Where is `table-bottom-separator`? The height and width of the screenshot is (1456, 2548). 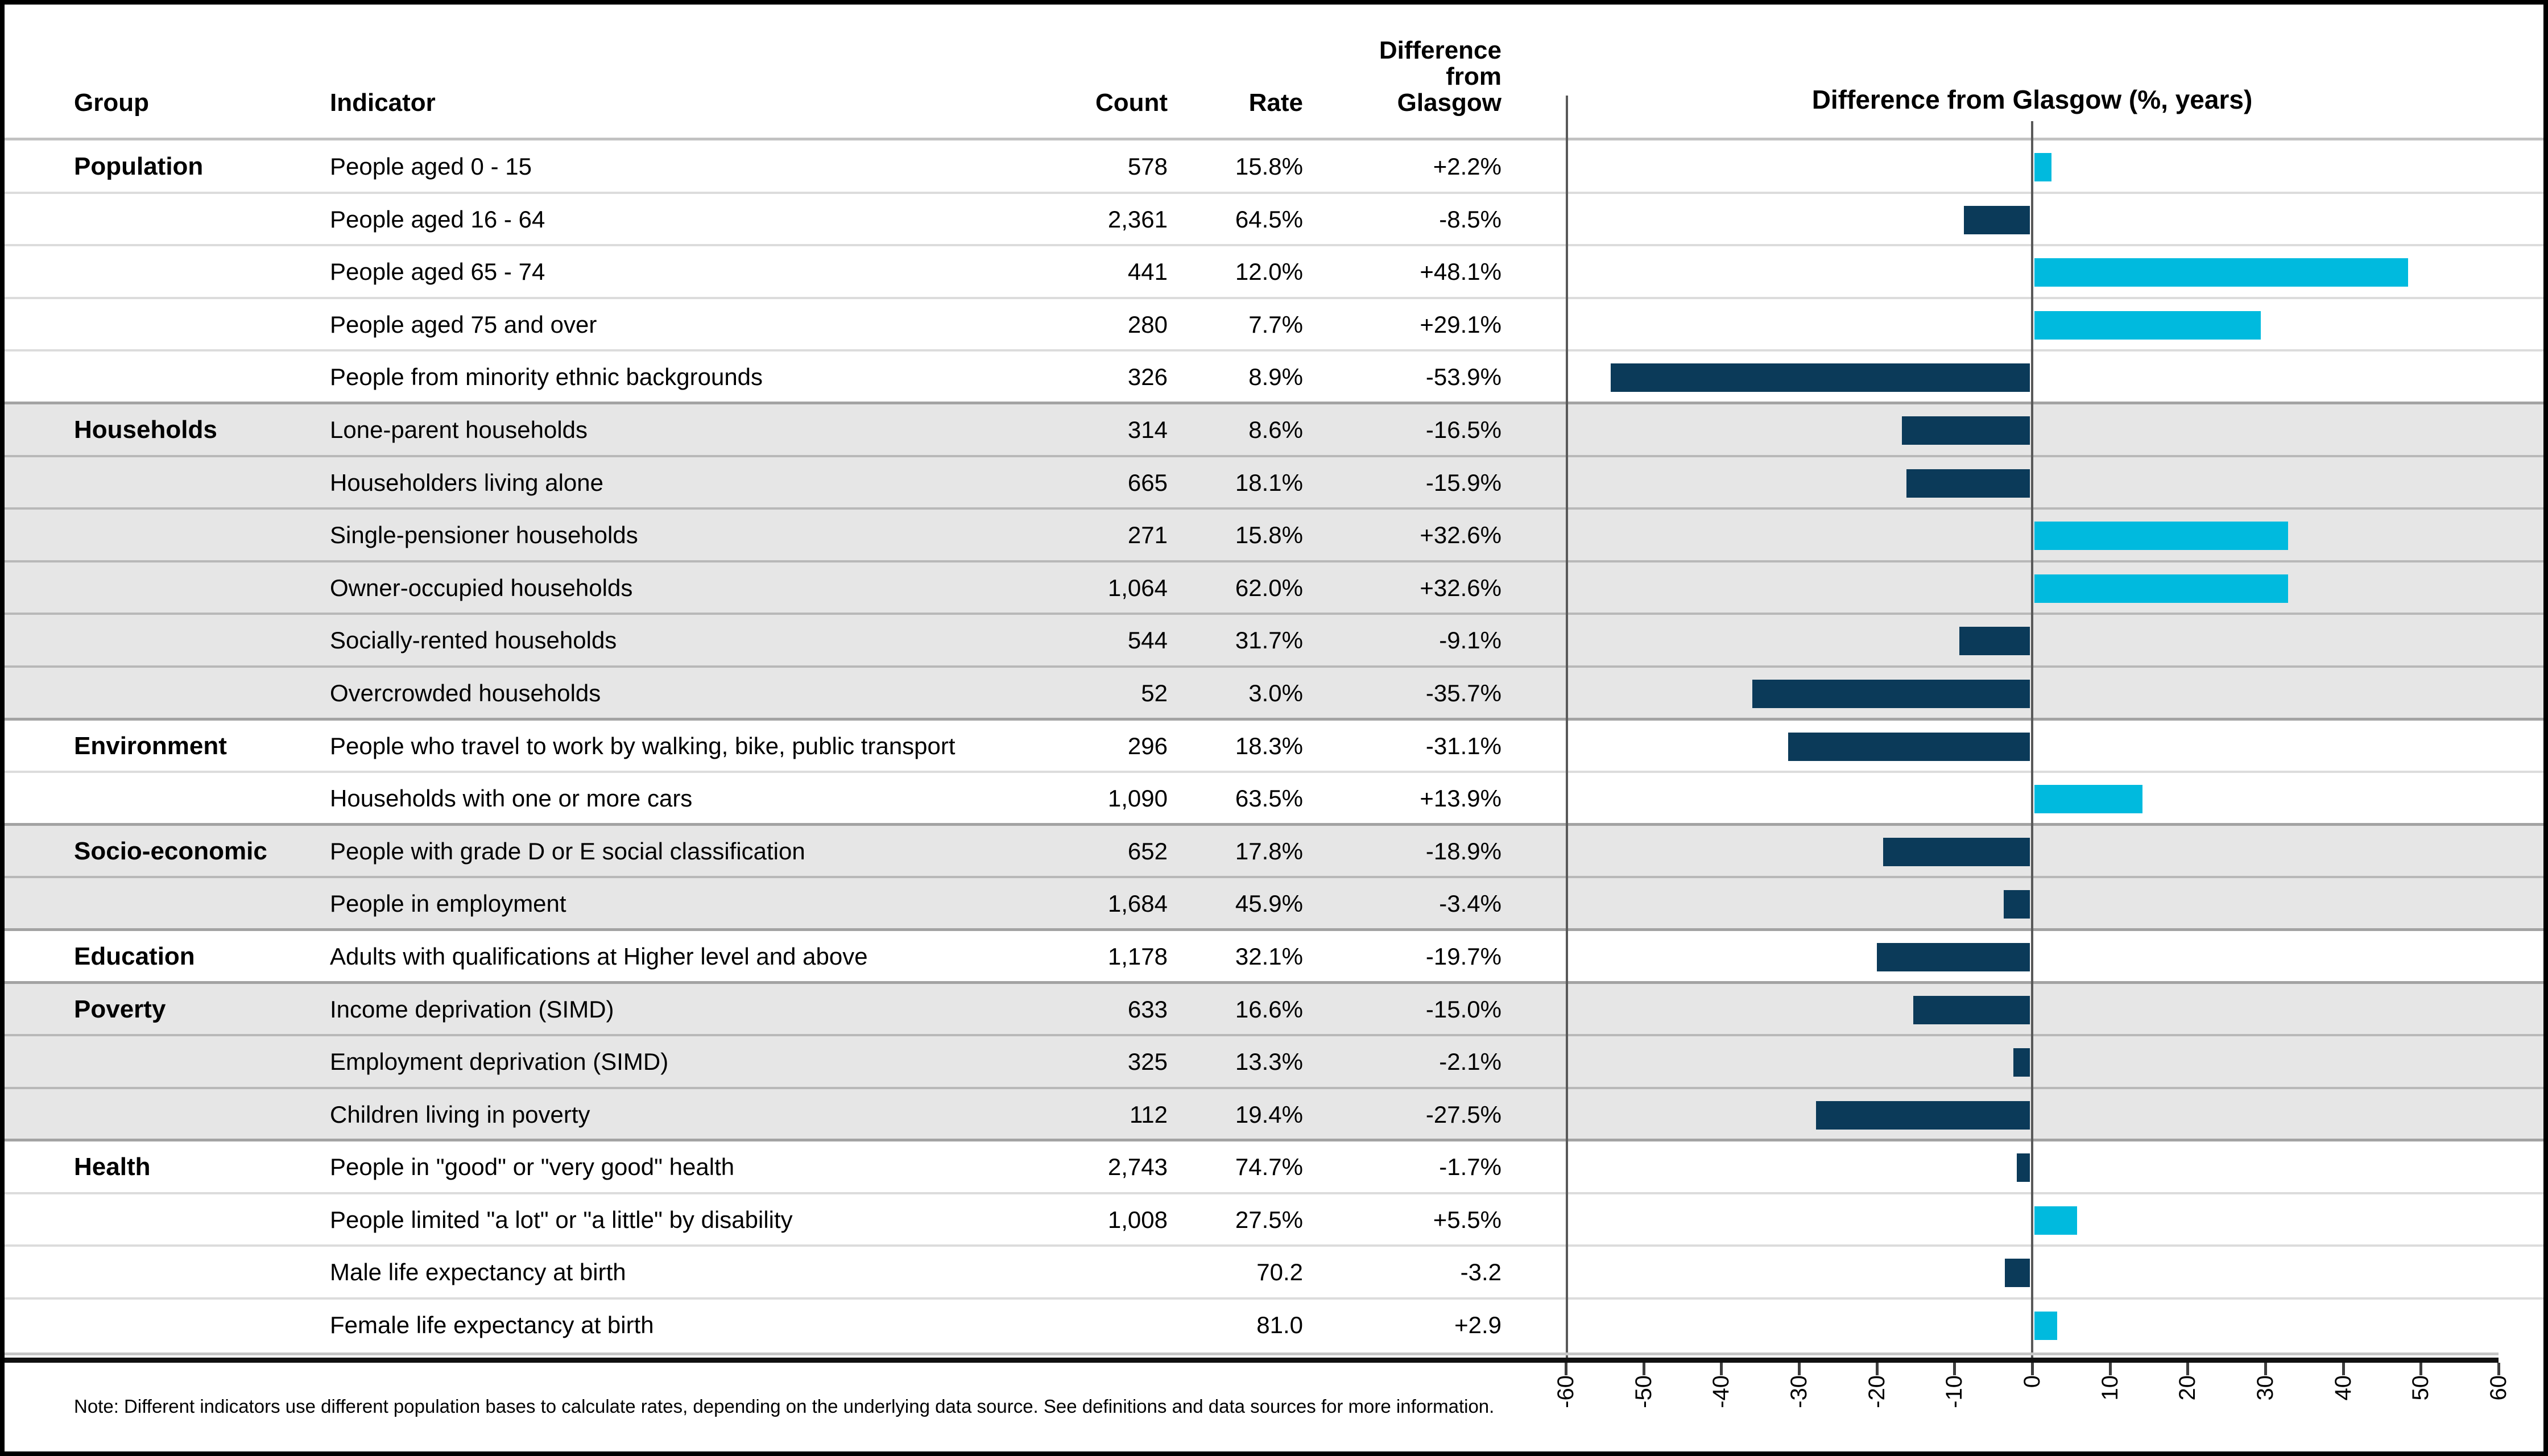
table-bottom-separator is located at coordinates (1252, 1353).